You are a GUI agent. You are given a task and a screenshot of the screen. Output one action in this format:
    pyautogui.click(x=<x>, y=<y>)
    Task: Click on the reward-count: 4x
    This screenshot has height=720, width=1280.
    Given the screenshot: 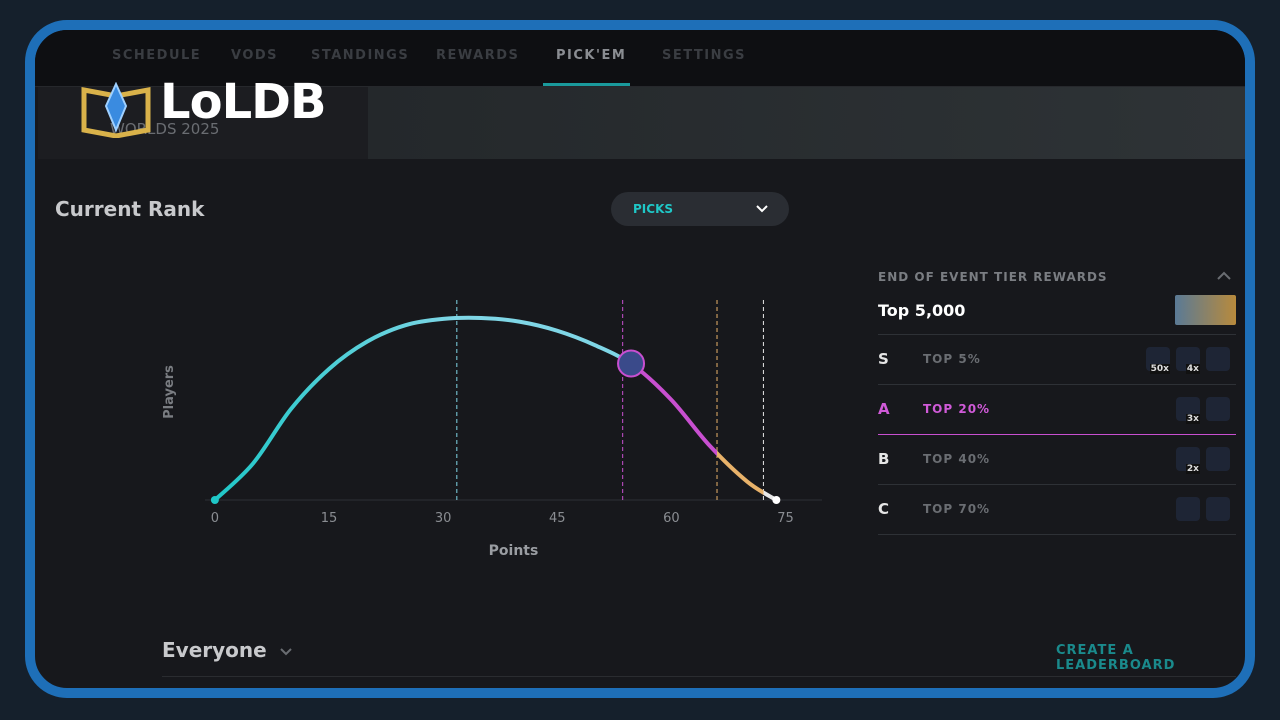 What is the action you would take?
    pyautogui.click(x=1192, y=369)
    